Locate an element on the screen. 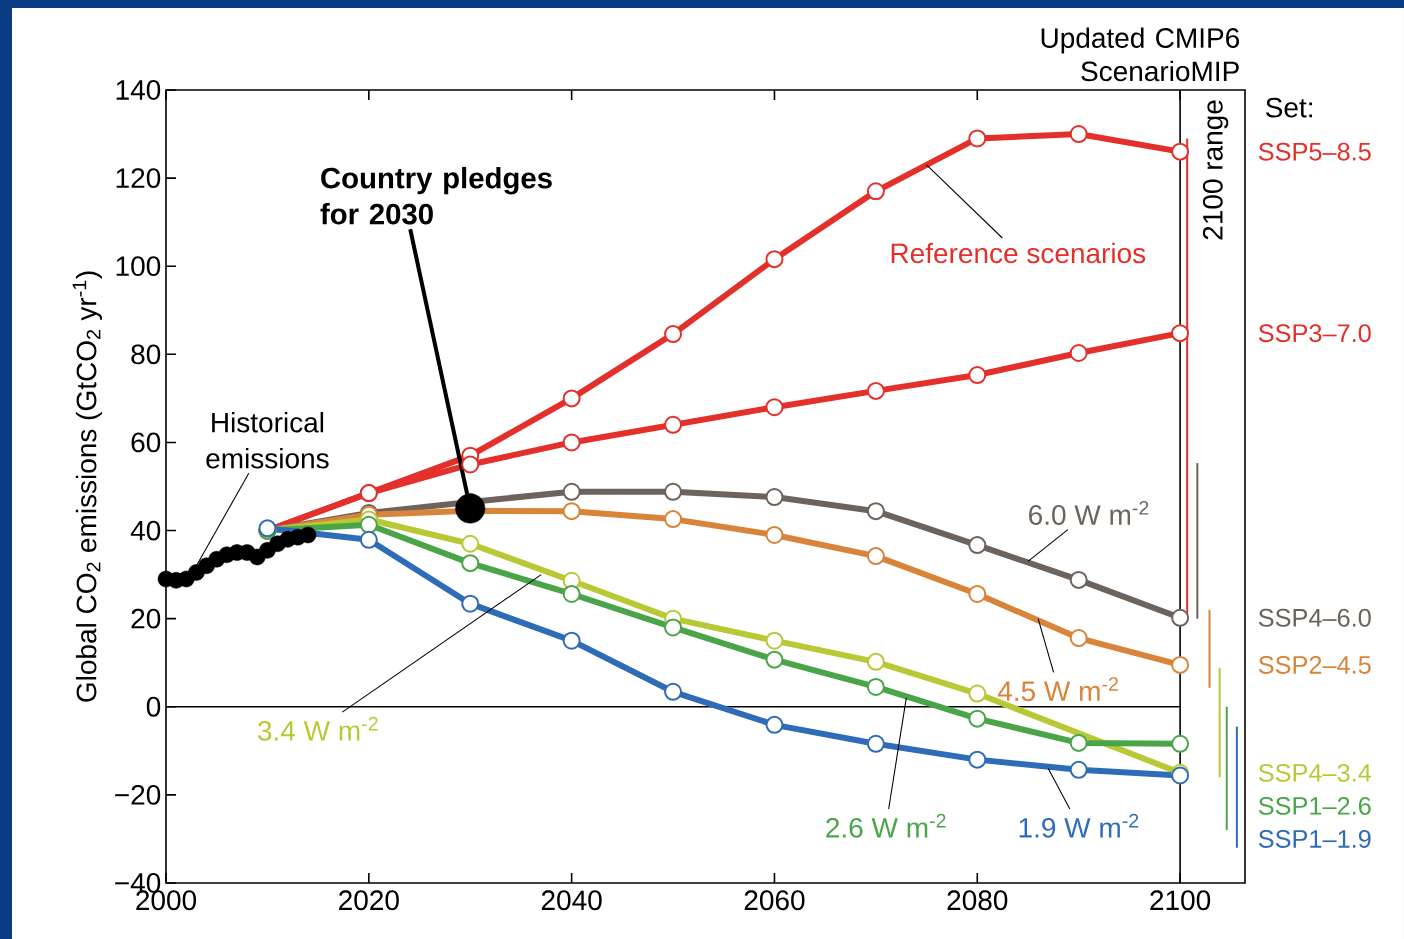 This screenshot has height=939, width=1404. x-tick-label: 2040 is located at coordinates (571, 900).